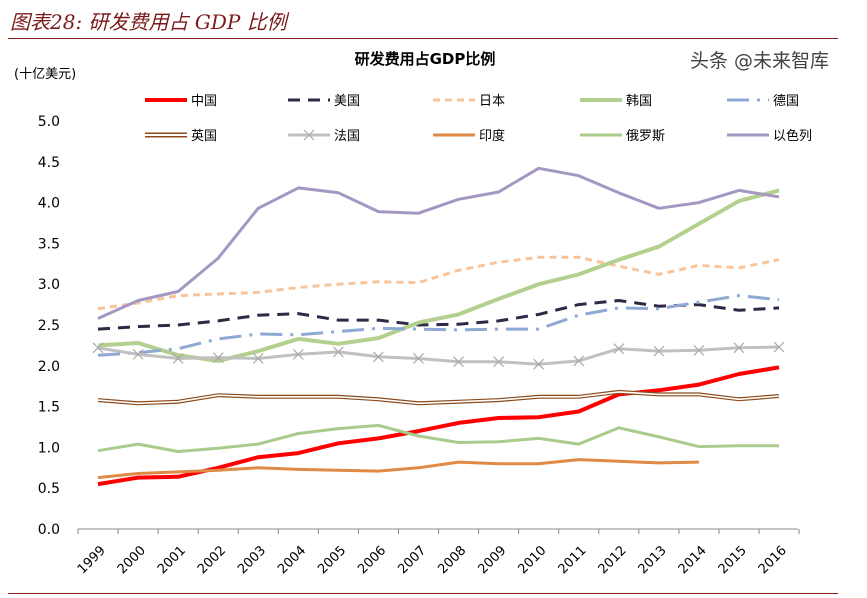 This screenshot has height=598, width=867. Describe the element at coordinates (212, 560) in the screenshot. I see `x-tick-label: 2002` at that location.